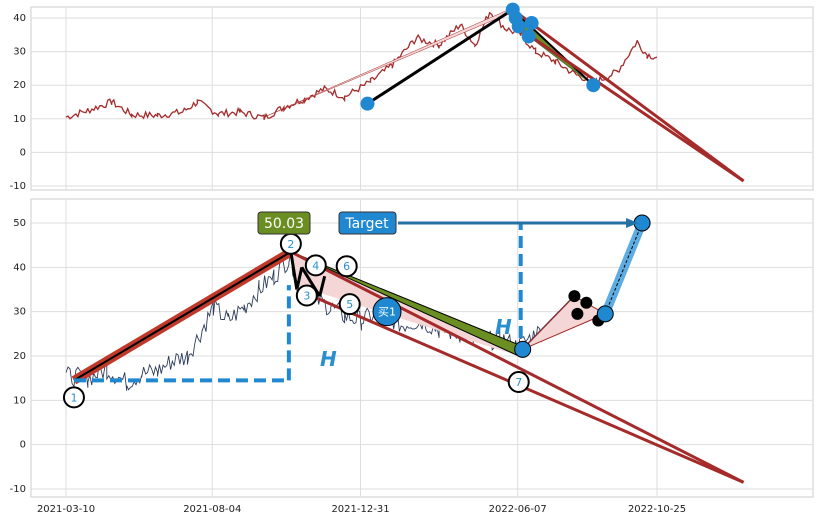  I want to click on target-box, so click(367, 223).